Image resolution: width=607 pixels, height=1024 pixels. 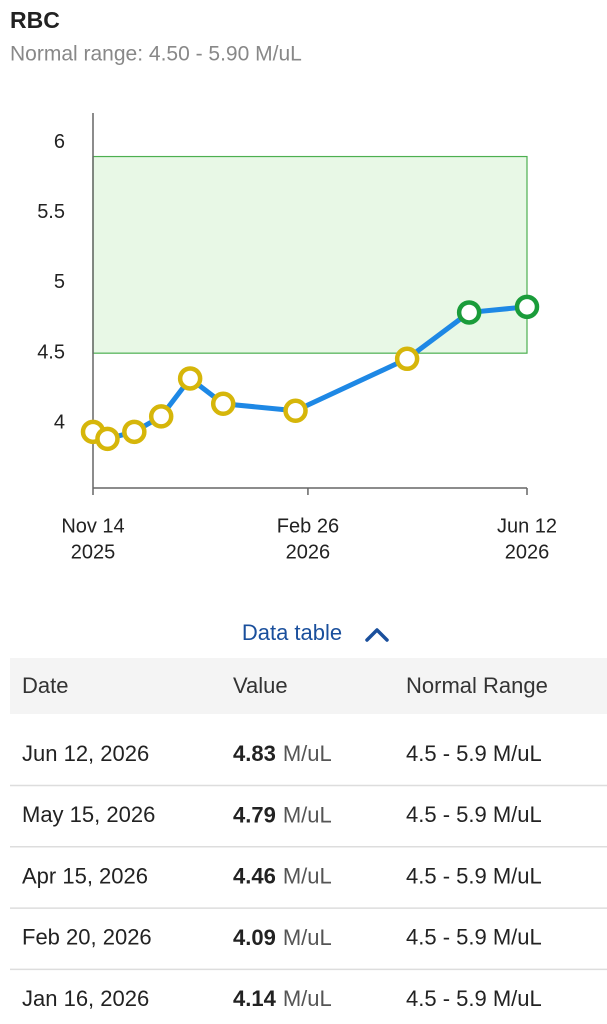 I want to click on date-cell: Jan 16, 2026, so click(x=85, y=998).